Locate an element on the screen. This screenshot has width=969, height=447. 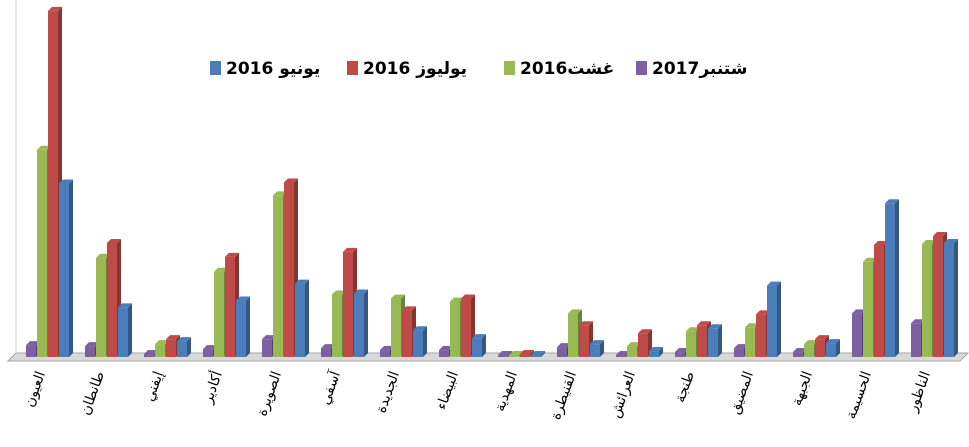
x-tick-label: العرائش is located at coordinates (623, 394).